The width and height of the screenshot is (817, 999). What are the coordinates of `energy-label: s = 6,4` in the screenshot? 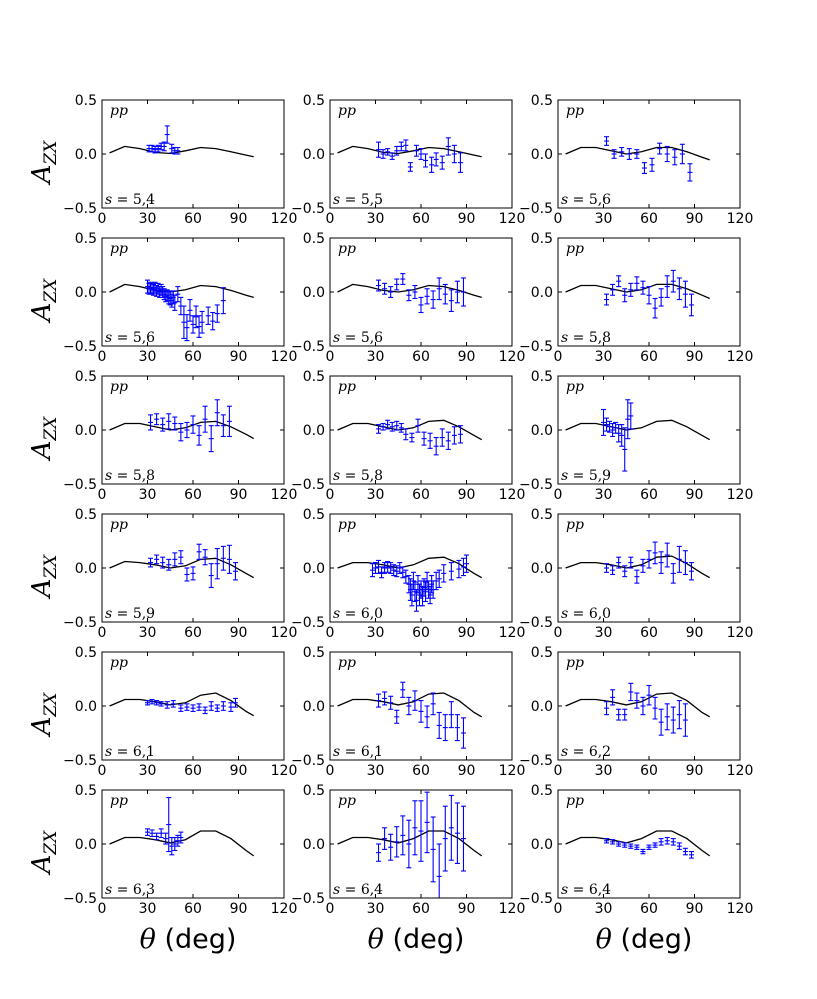 It's located at (586, 890).